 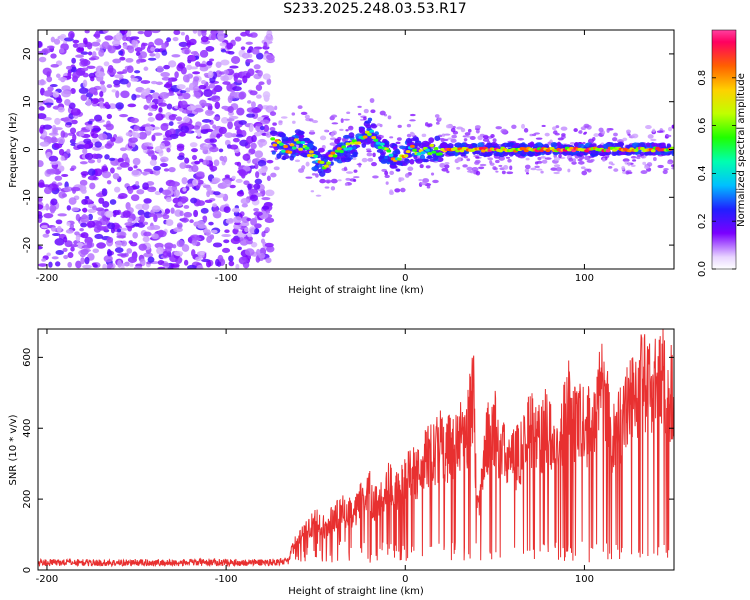 What do you see at coordinates (27, 197) in the screenshot?
I see `y-tick-label: -10` at bounding box center [27, 197].